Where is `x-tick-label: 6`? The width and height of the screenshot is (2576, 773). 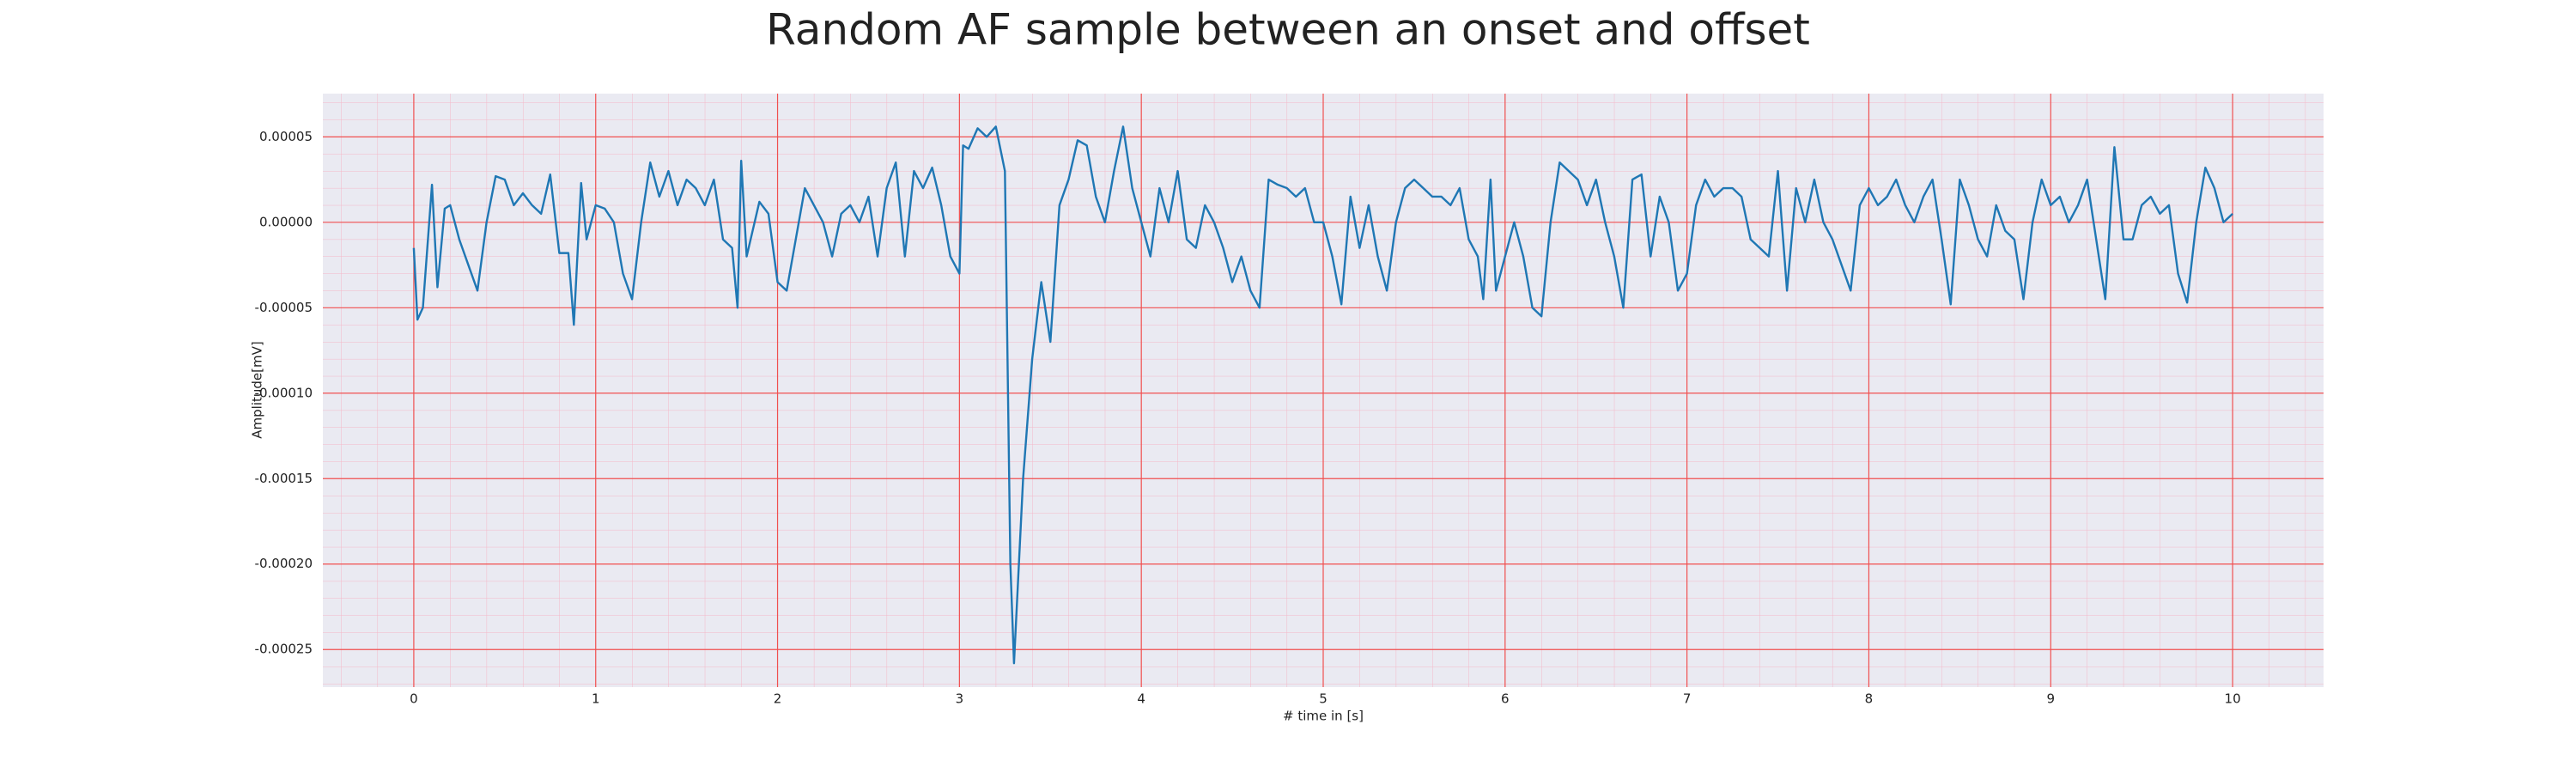 x-tick-label: 6 is located at coordinates (1506, 699).